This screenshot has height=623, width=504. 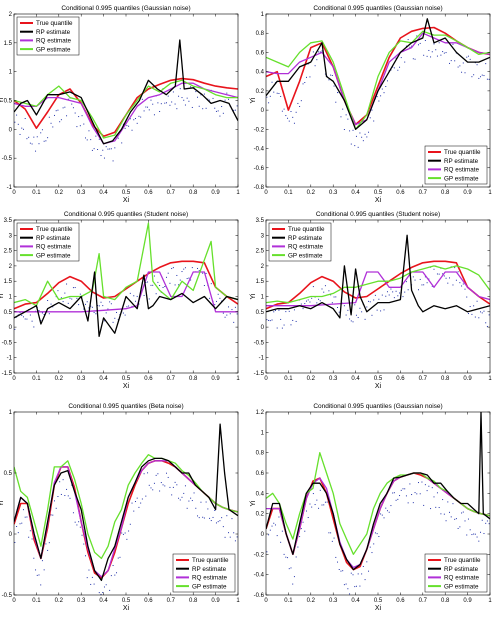 What do you see at coordinates (7, 343) in the screenshot?
I see `y-tick-label: -0.5` at bounding box center [7, 343].